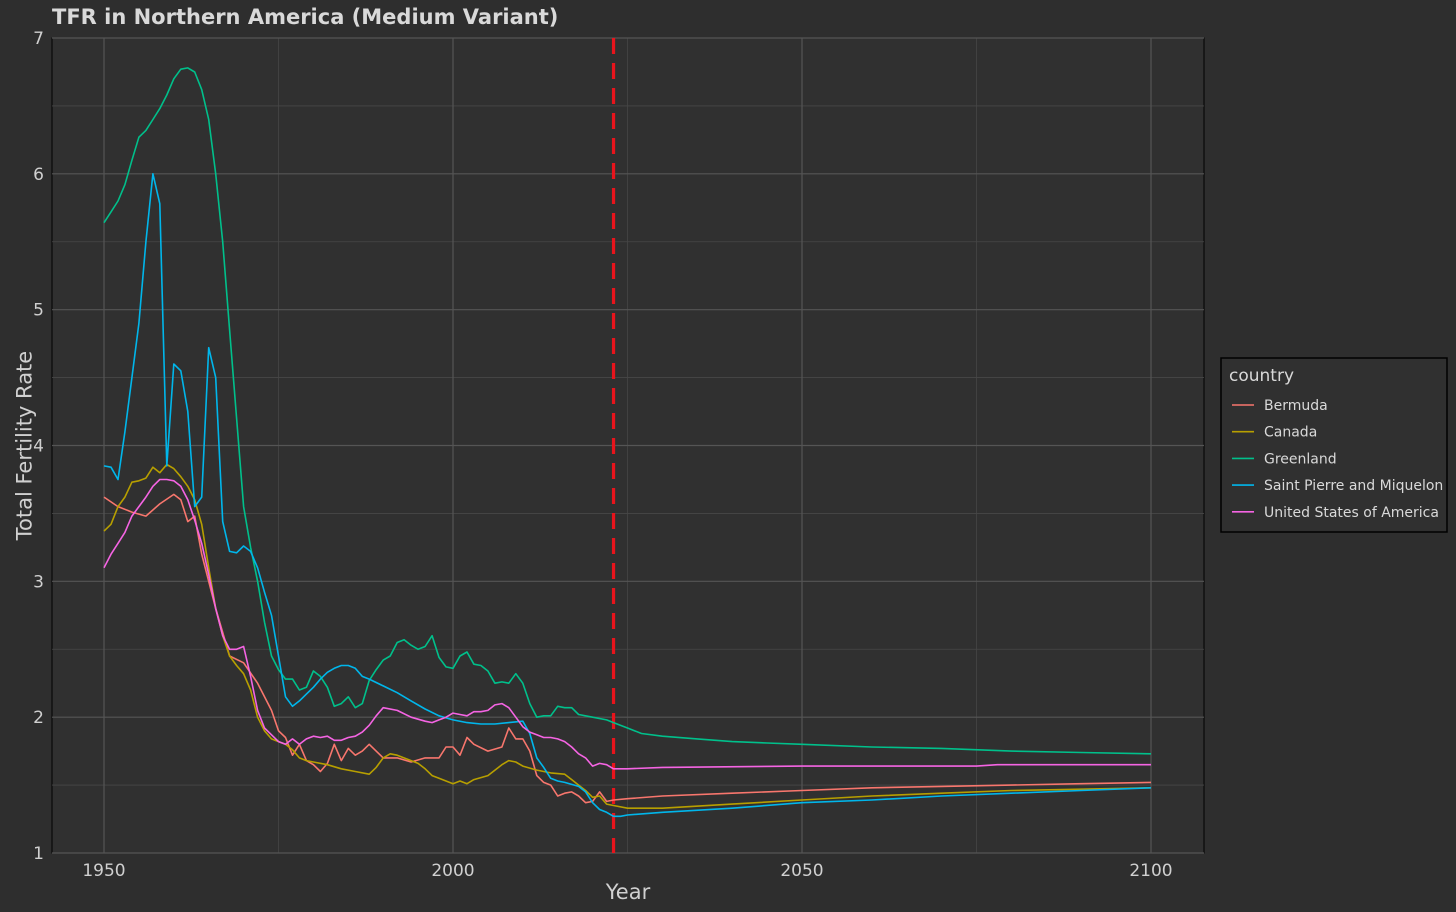  What do you see at coordinates (1150, 871) in the screenshot?
I see `x-tick-label: 2100` at bounding box center [1150, 871].